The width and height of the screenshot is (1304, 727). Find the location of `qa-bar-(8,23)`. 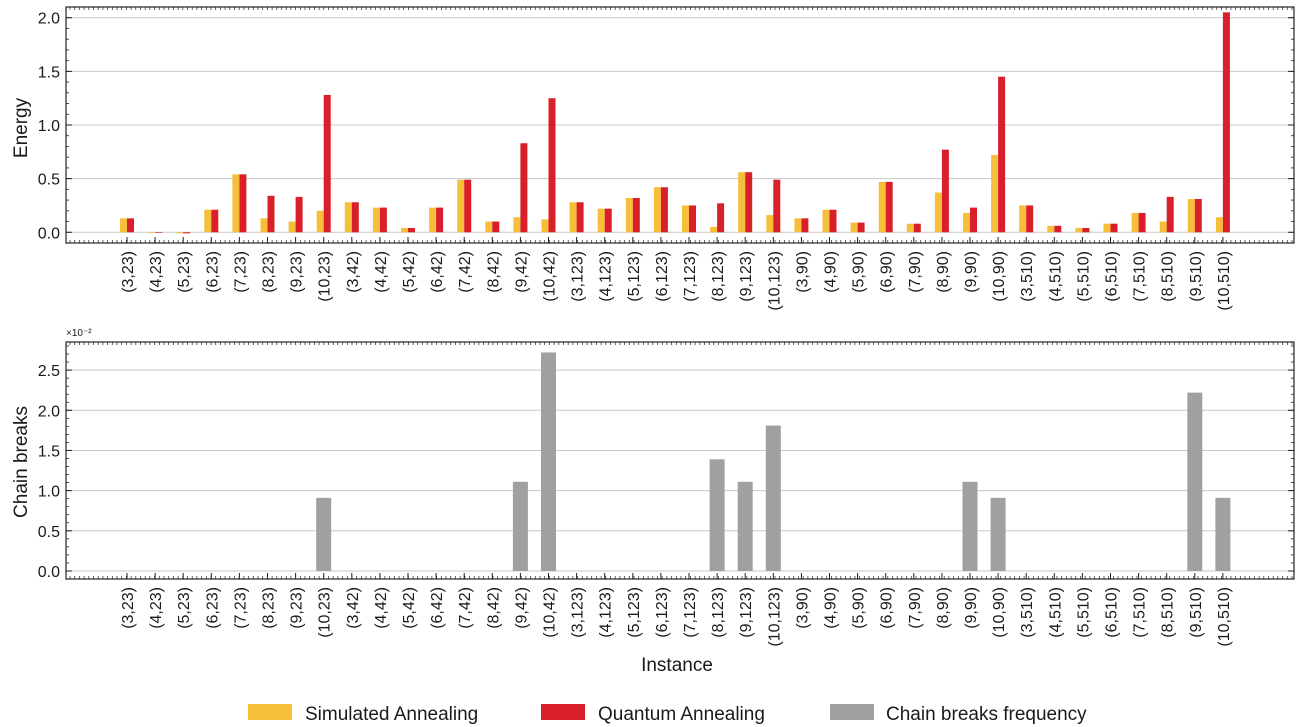

qa-bar-(8,23) is located at coordinates (271, 214).